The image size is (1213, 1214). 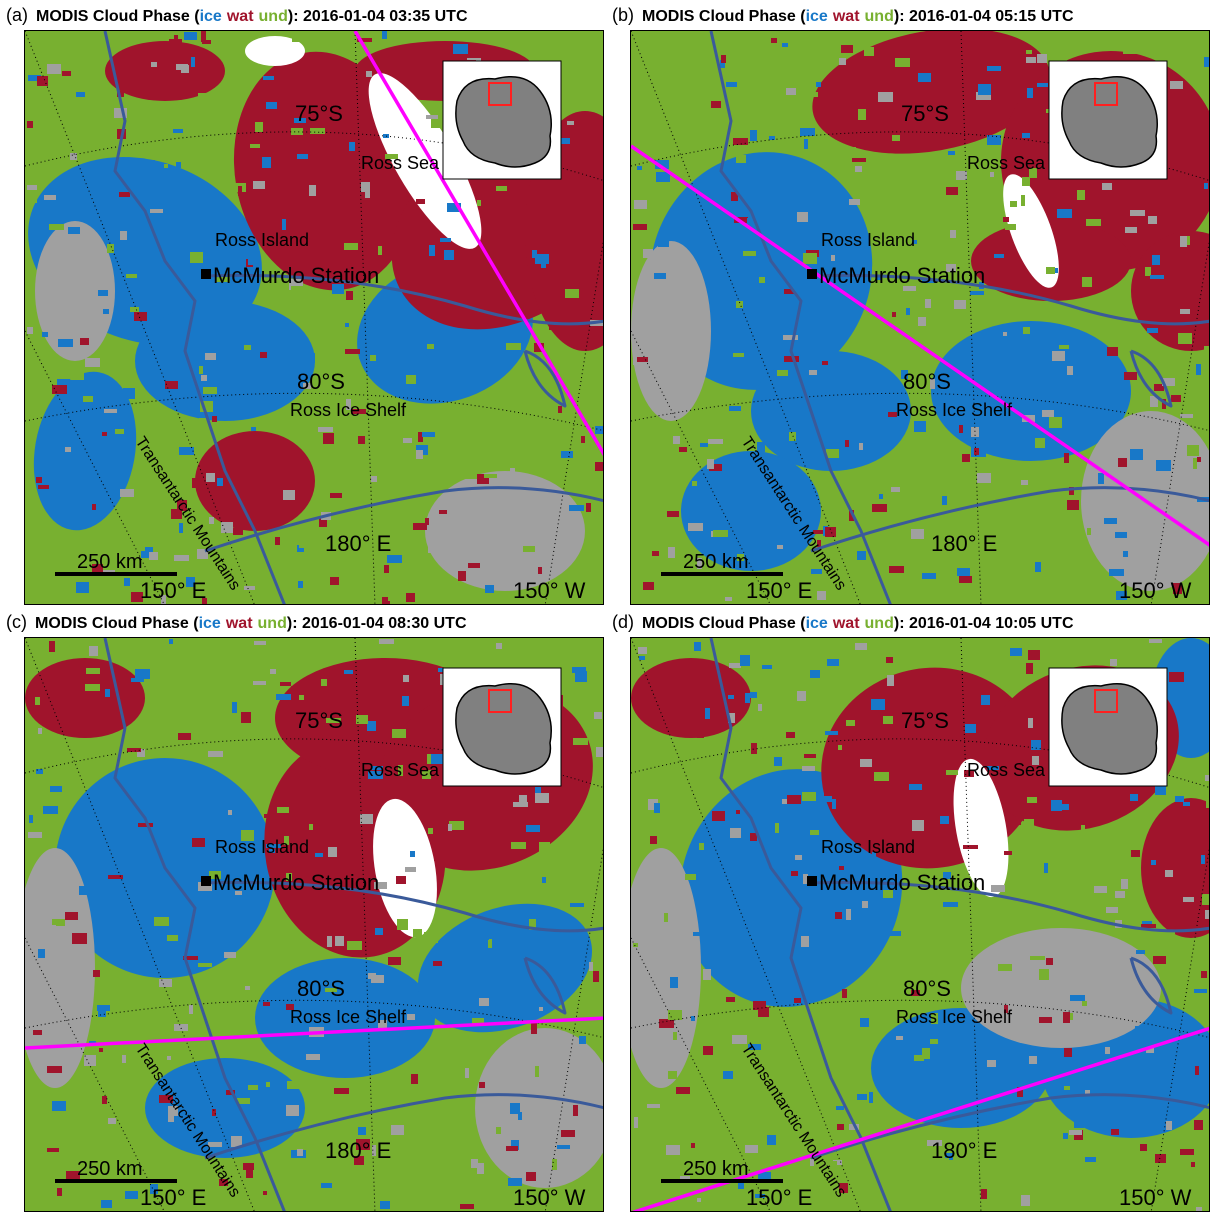 I want to click on lon-150e-label: 150° E, so click(x=173, y=590).